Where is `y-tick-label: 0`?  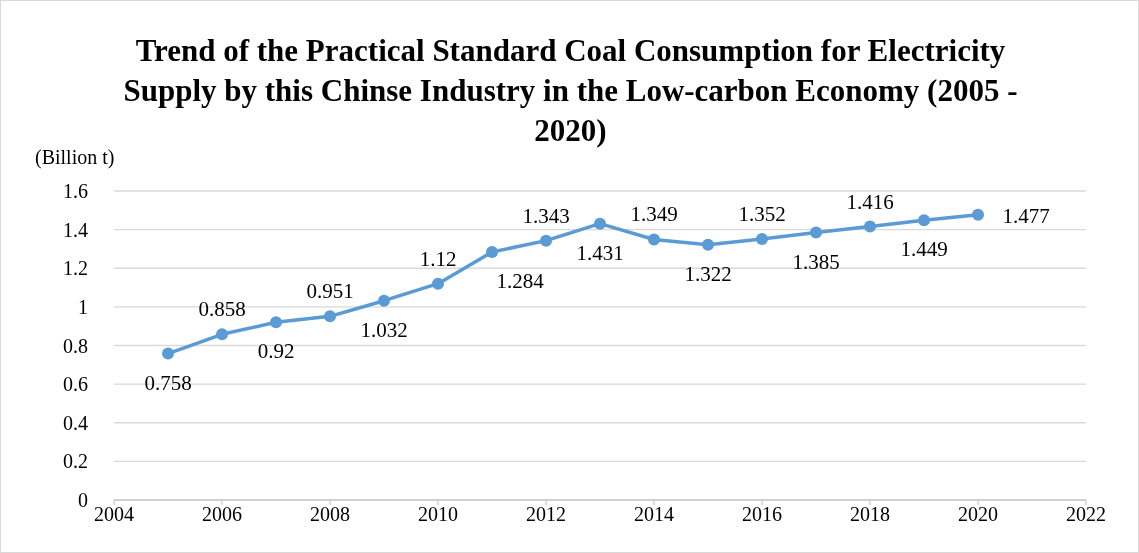
y-tick-label: 0 is located at coordinates (83, 500).